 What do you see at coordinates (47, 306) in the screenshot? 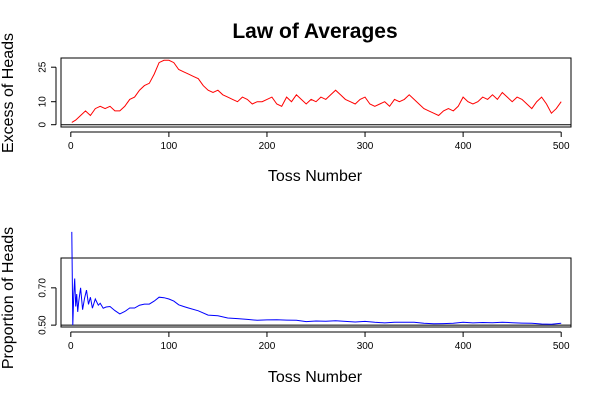
I see `y-axis-ticks: 0.50 0.70` at bounding box center [47, 306].